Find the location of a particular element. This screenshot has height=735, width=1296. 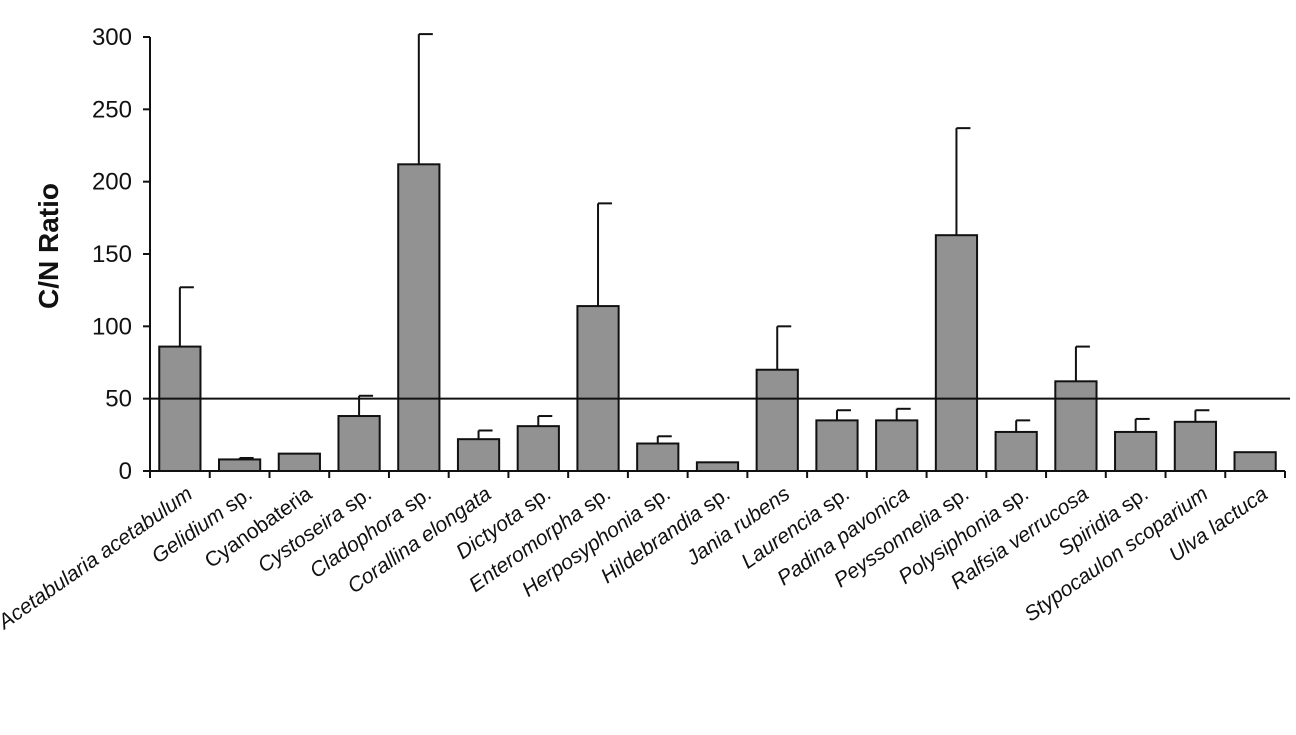

y-axis-title: C/N Ratio is located at coordinates (48, 246).